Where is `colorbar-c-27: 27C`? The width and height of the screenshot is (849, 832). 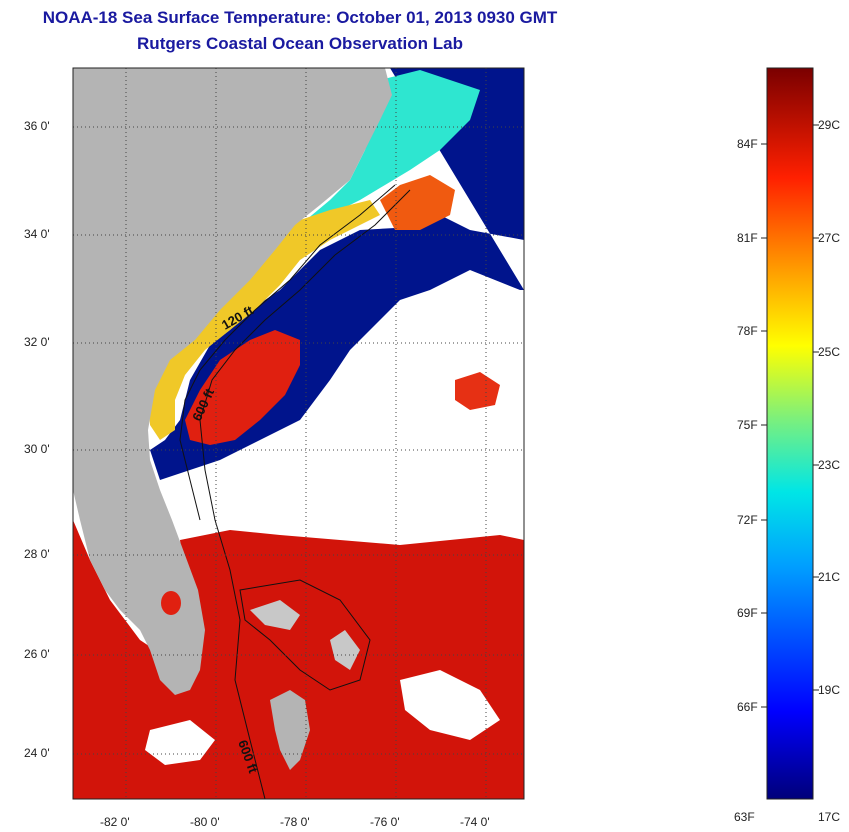 colorbar-c-27: 27C is located at coordinates (829, 238).